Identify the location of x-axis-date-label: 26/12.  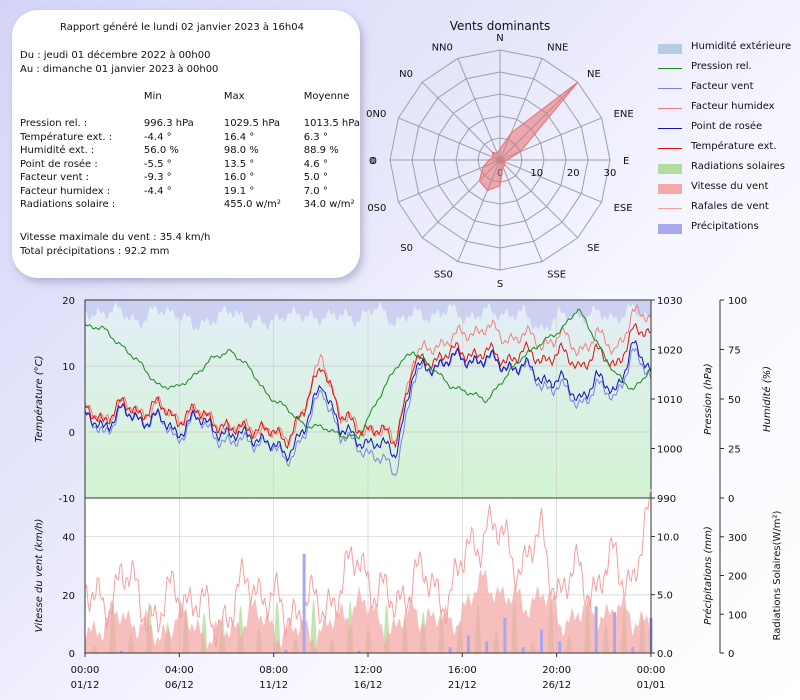
(556, 685).